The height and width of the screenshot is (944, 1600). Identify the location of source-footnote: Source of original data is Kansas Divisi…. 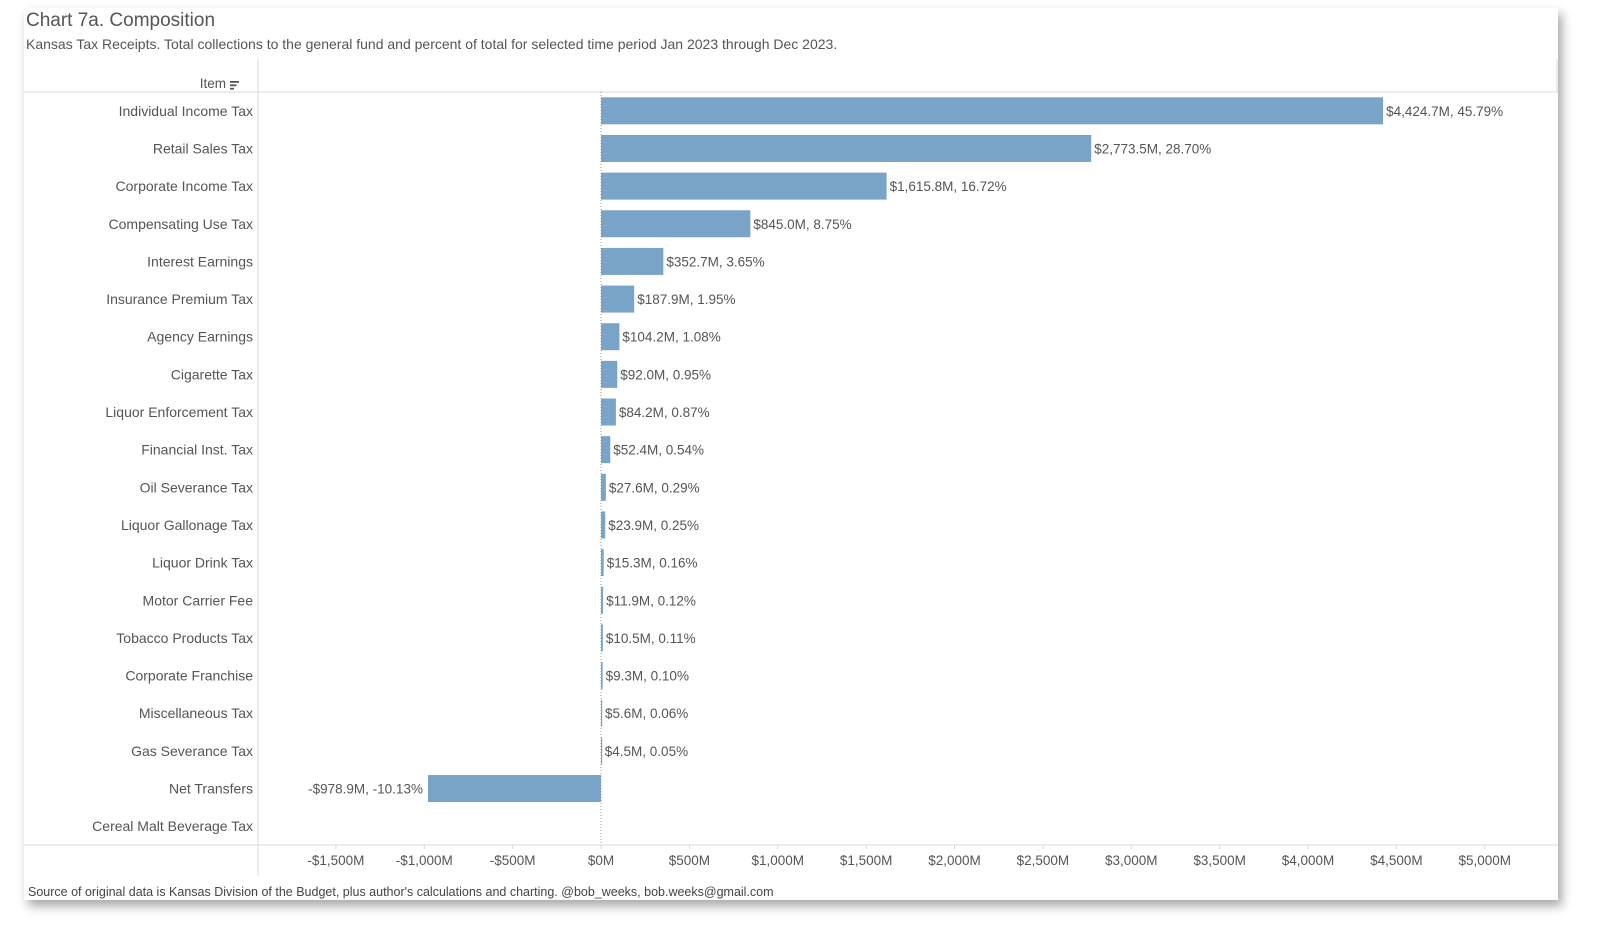
(401, 892).